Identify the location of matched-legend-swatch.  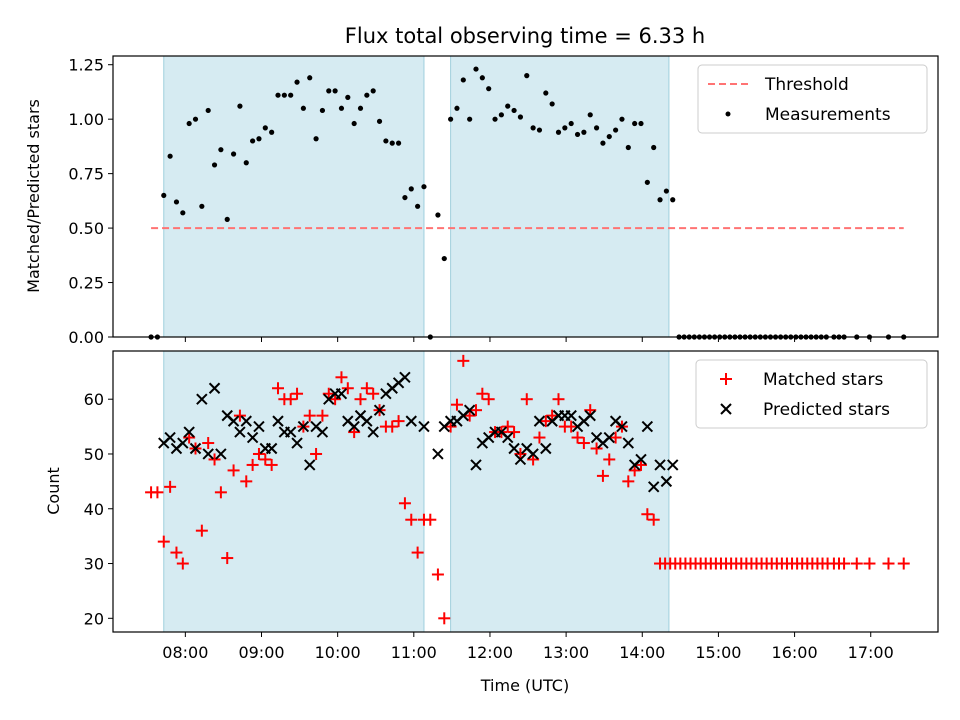
(726, 379).